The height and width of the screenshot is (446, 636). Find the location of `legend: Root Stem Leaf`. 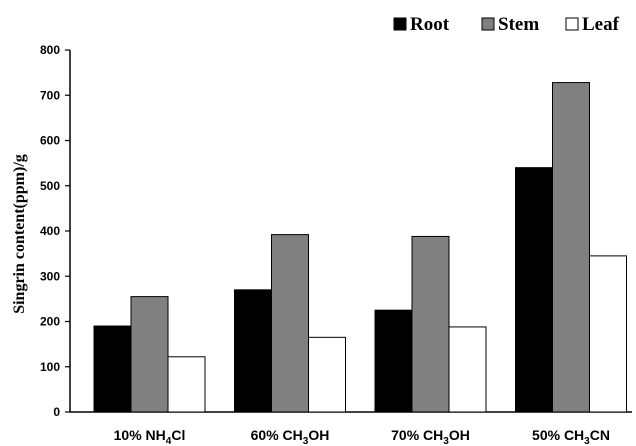

legend: Root Stem Leaf is located at coordinates (506, 24).